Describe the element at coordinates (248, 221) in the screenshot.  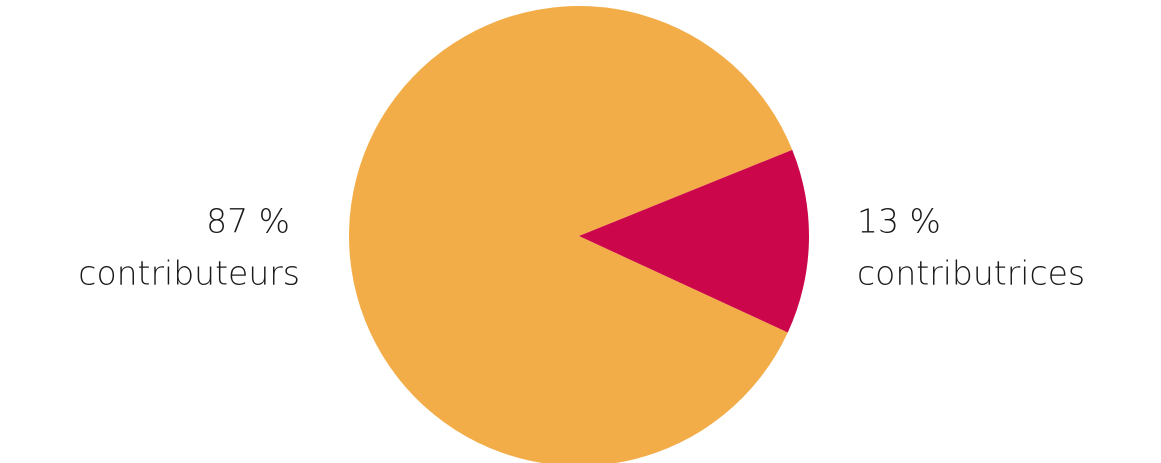
I see `value-label: 87 %` at that location.